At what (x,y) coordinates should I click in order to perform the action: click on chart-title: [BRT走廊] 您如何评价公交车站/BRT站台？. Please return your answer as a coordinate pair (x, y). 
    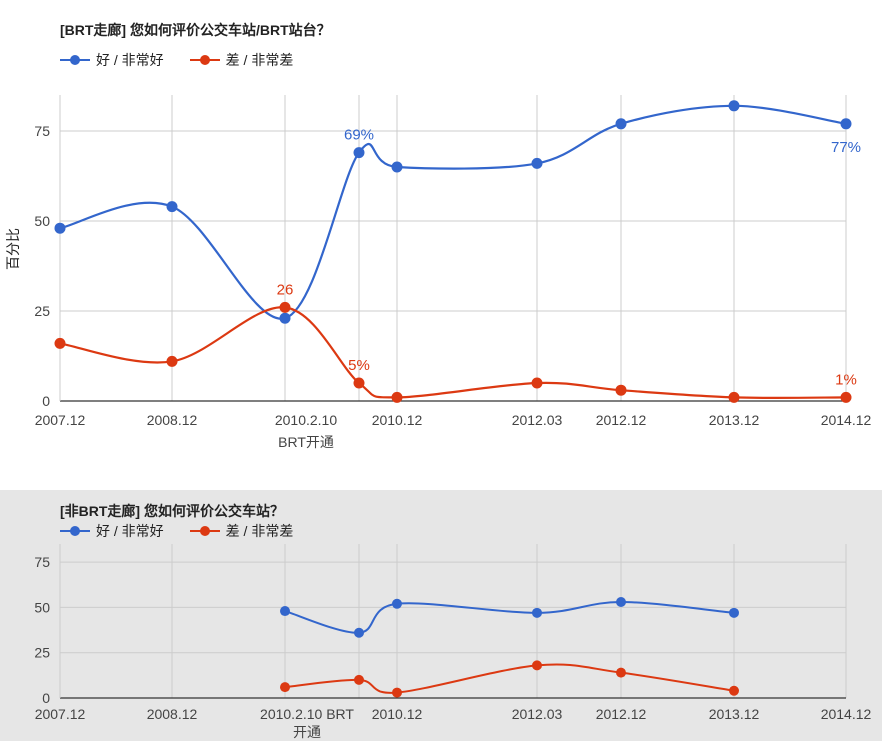
    Looking at the image, I should click on (195, 30).